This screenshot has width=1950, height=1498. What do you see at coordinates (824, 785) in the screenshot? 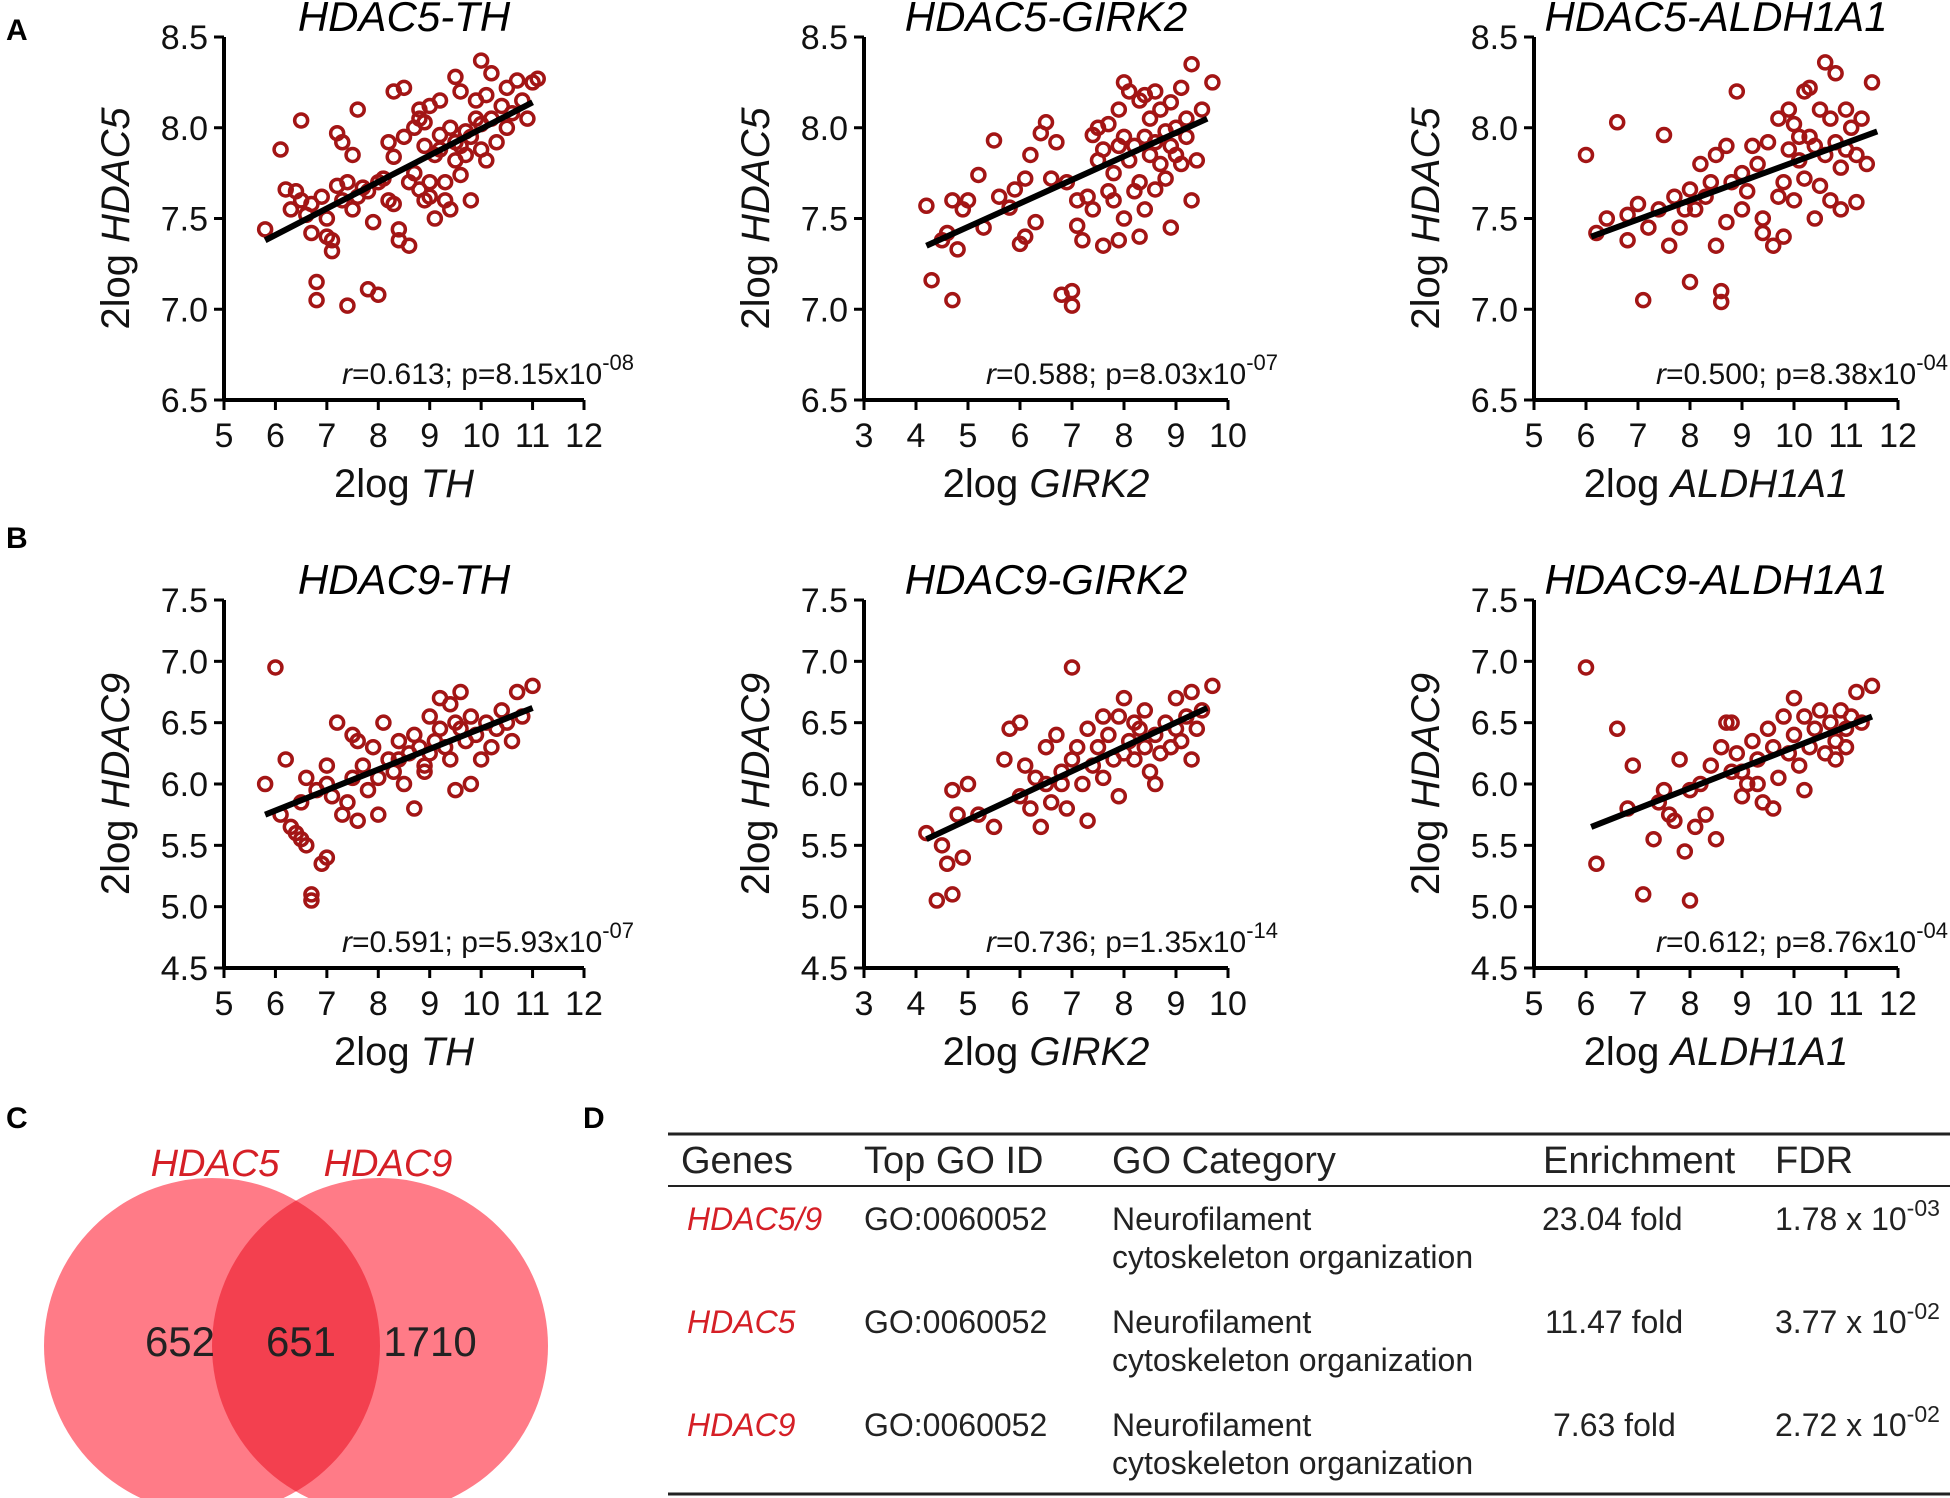
I see `y-tick-label: 6.0` at bounding box center [824, 785].